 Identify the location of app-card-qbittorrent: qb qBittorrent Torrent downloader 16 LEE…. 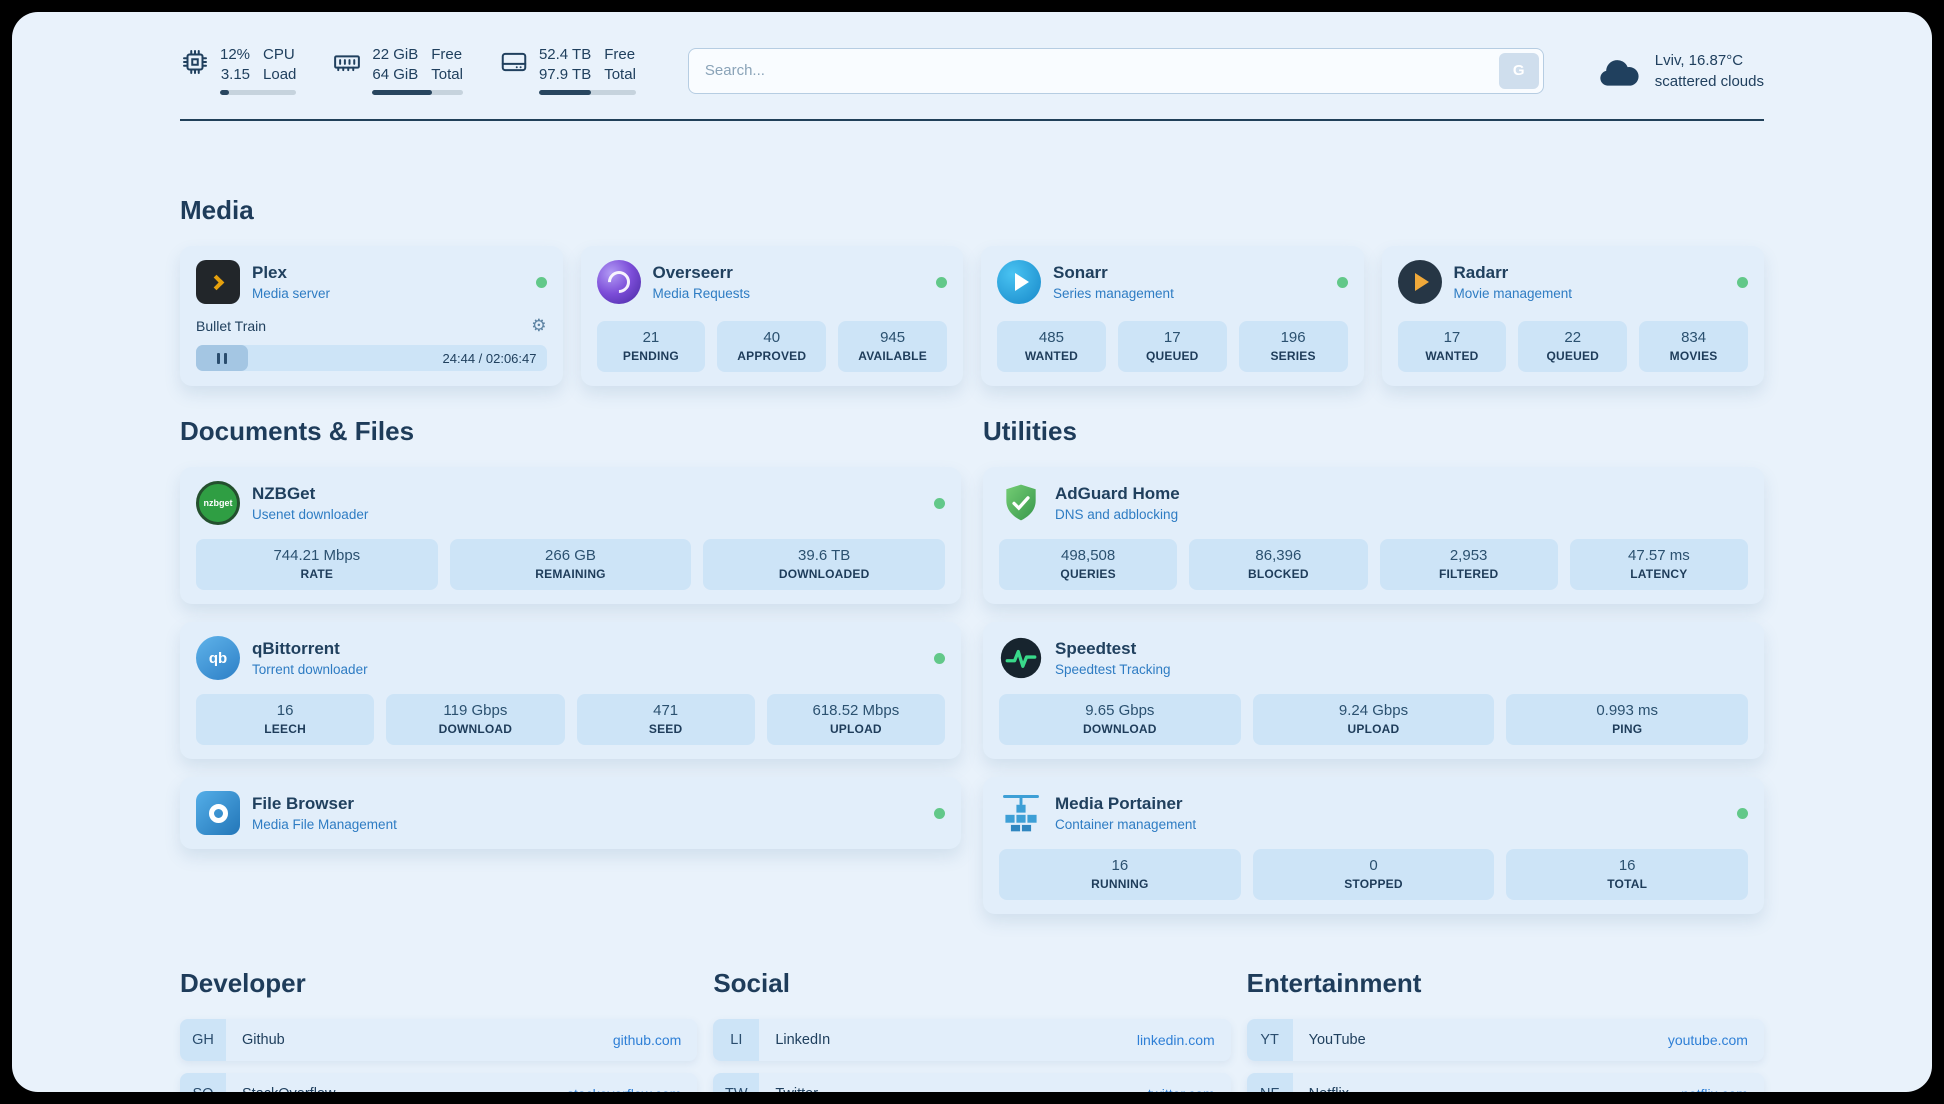
(570, 690).